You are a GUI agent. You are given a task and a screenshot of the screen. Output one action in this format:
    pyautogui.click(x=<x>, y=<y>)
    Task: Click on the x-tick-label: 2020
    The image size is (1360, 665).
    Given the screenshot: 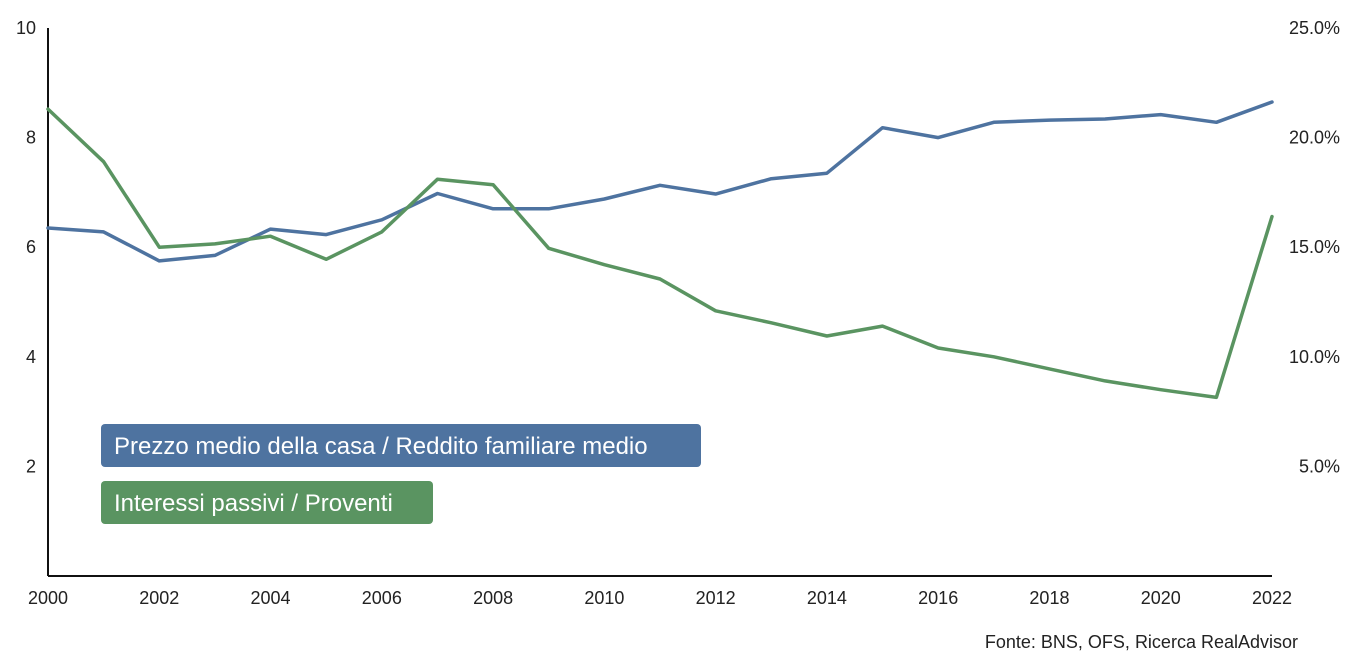 What is the action you would take?
    pyautogui.click(x=1161, y=598)
    